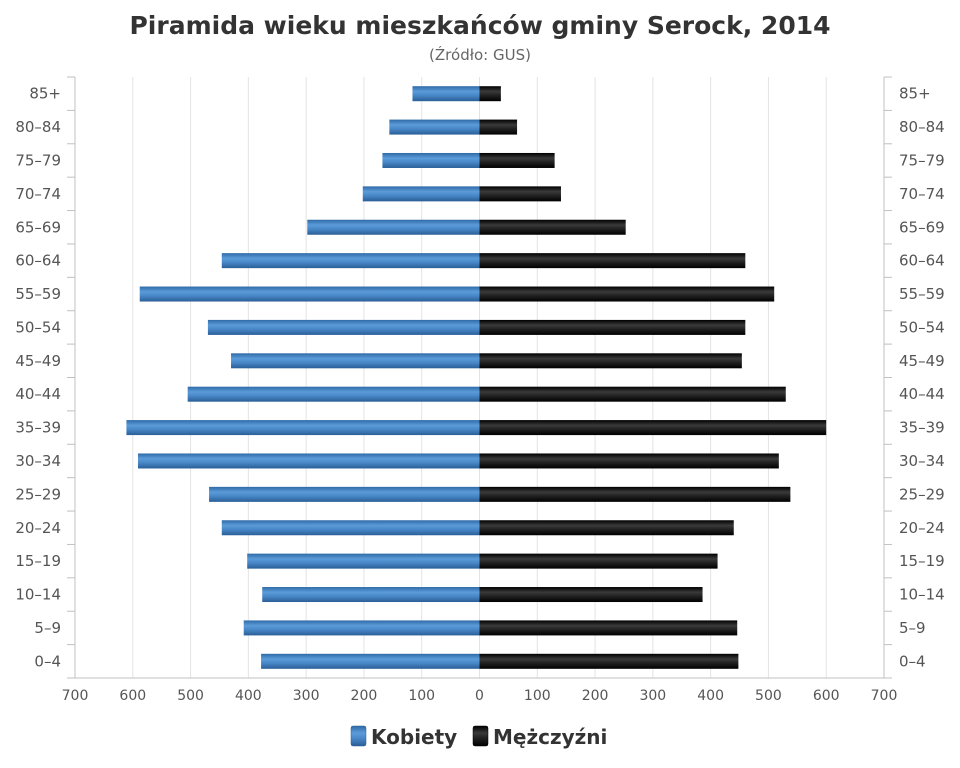 This screenshot has width=960, height=768. Describe the element at coordinates (38, 461) in the screenshot. I see `category-label-left: 30–34` at that location.